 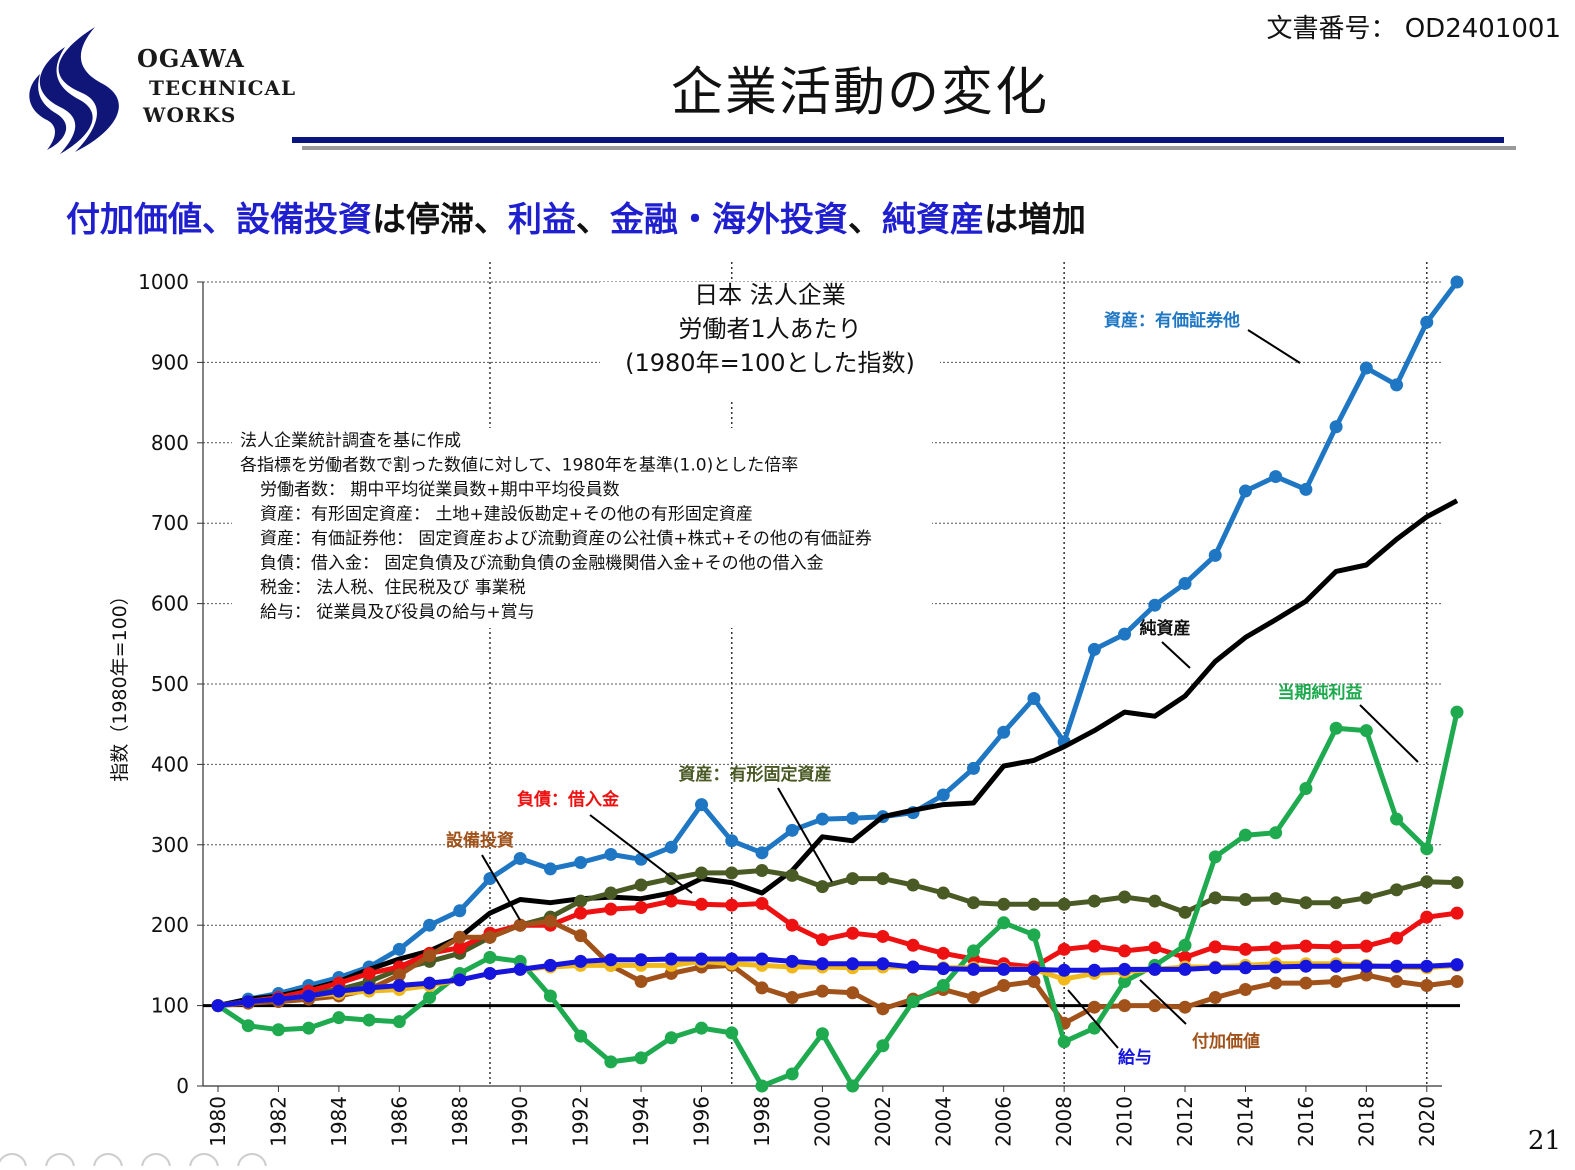 I want to click on slides-icon, so click(x=156, y=1161).